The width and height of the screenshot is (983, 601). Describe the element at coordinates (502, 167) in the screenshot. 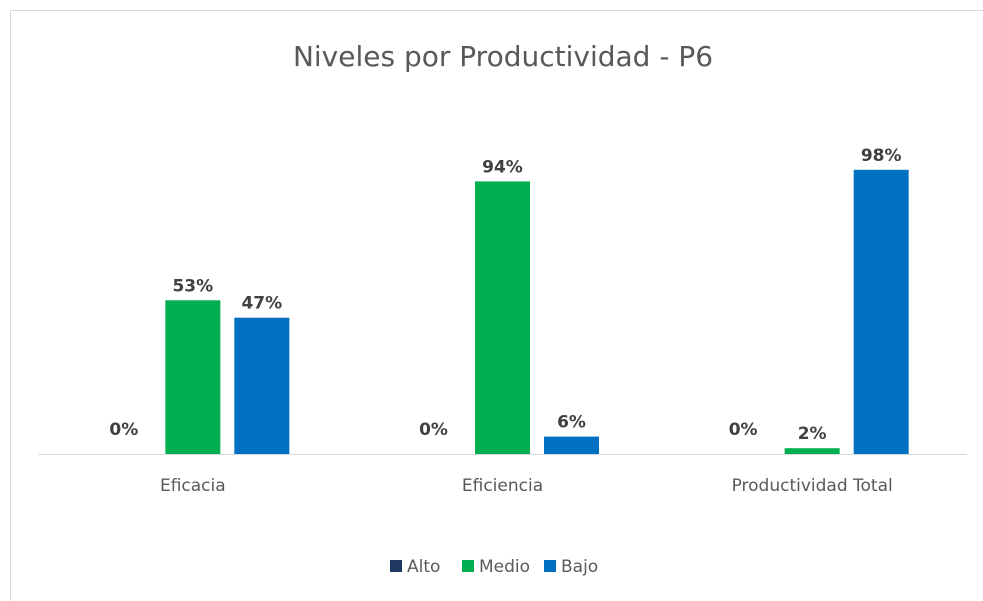

I see `data-label: 94%` at that location.